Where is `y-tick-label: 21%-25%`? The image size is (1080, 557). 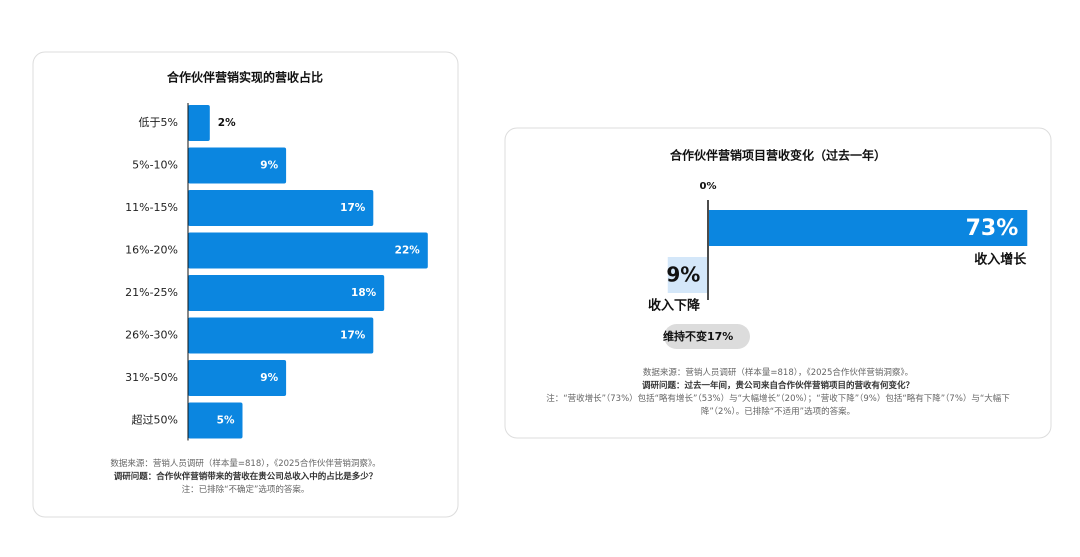
y-tick-label: 21%-25% is located at coordinates (151, 292).